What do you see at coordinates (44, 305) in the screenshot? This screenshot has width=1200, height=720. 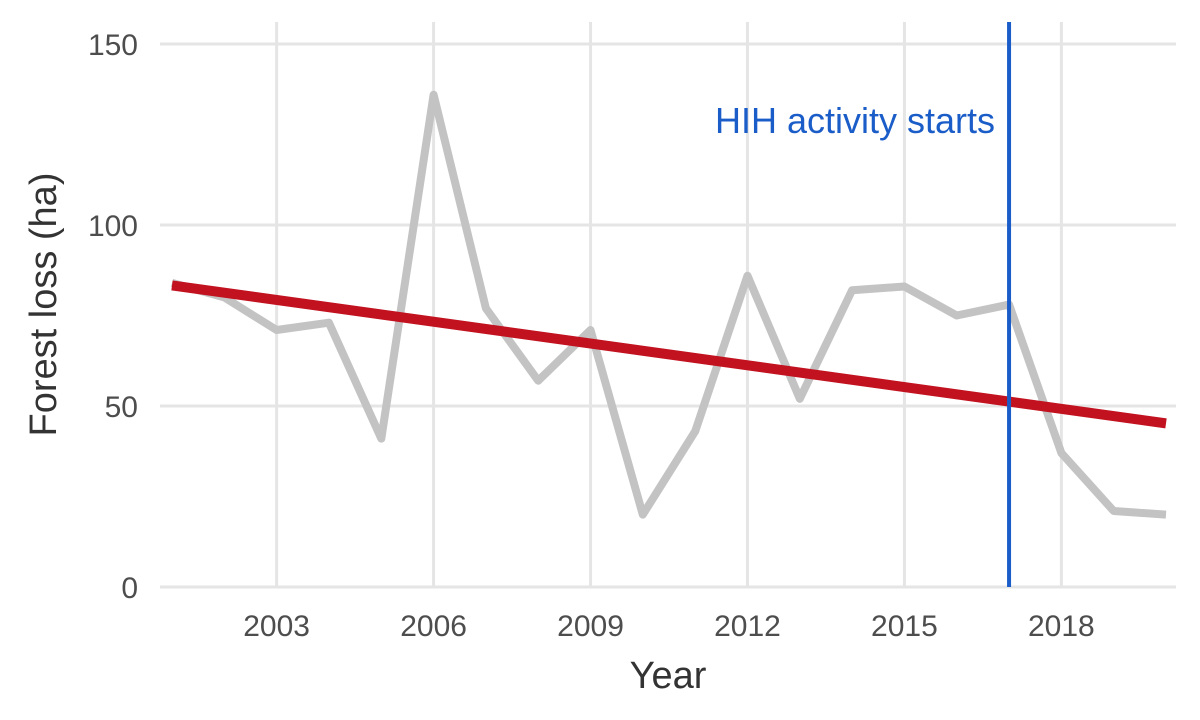 I see `y-axis-title: Forest loss (ha)` at bounding box center [44, 305].